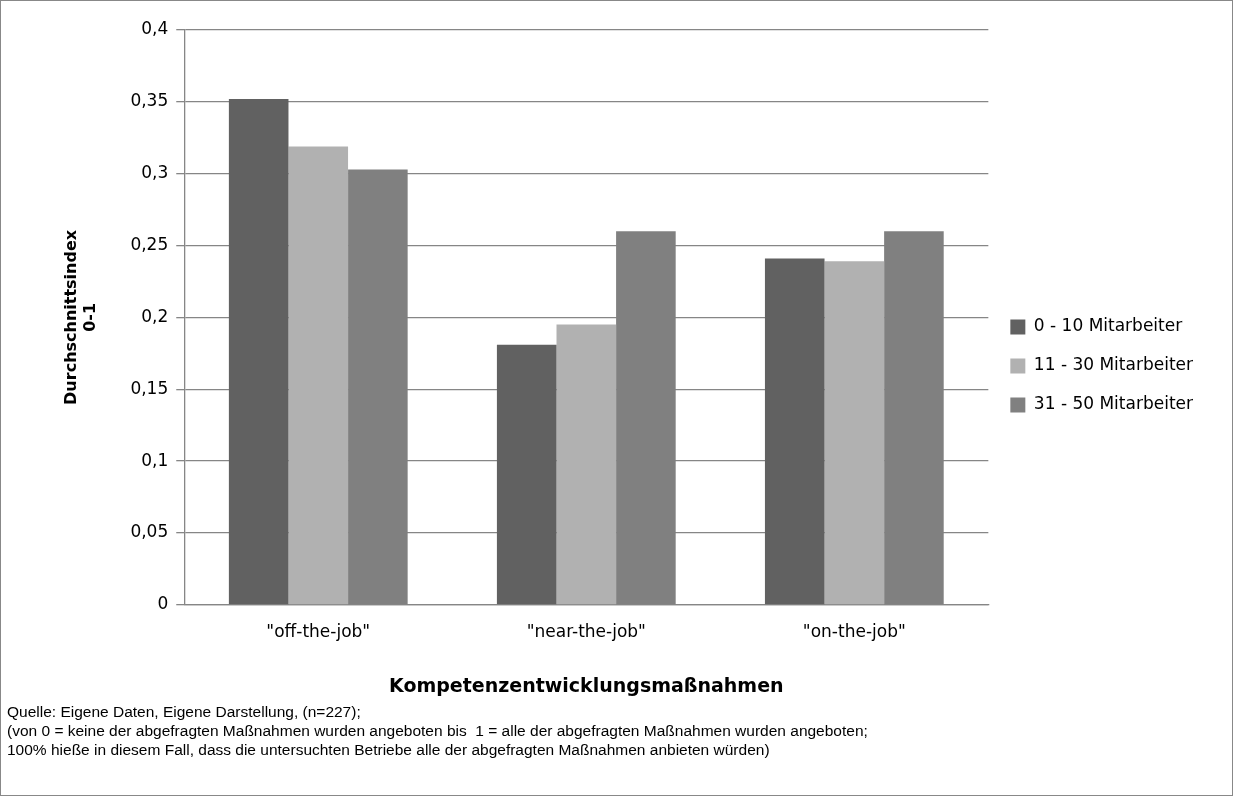 Image resolution: width=1233 pixels, height=796 pixels. Describe the element at coordinates (149, 531) in the screenshot. I see `y-tick-label: 0,05` at that location.